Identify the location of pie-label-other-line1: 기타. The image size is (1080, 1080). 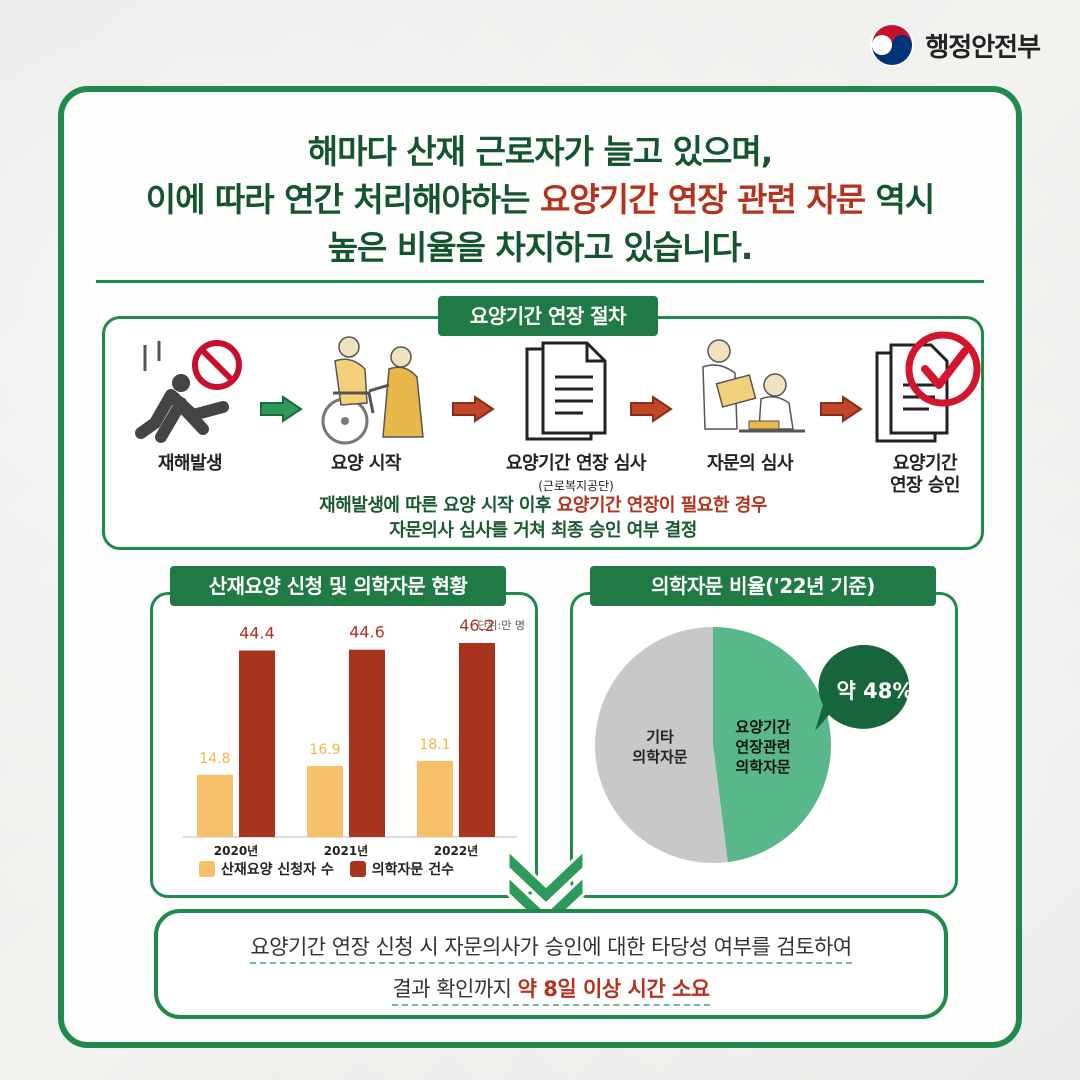
(660, 737).